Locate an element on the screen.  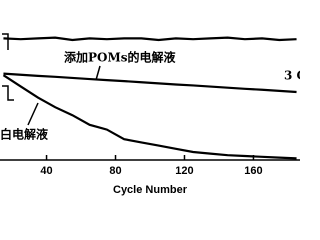
annotation: 3 C is located at coordinates (292, 76).